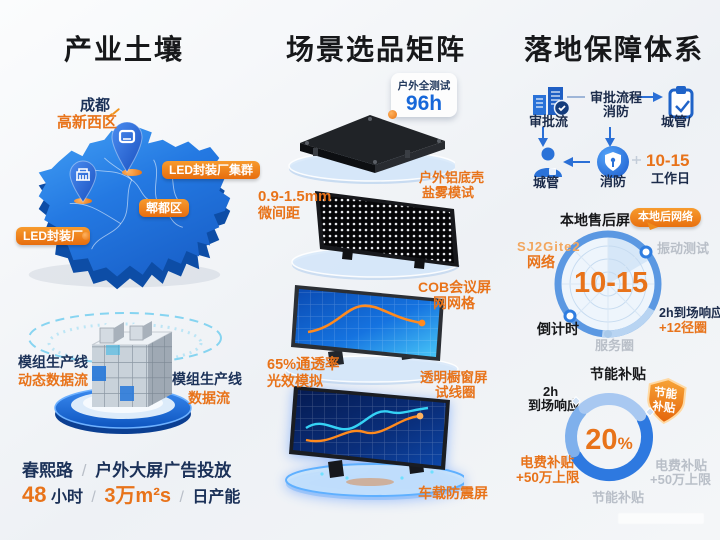 This screenshot has width=720, height=540. Describe the element at coordinates (601, 440) in the screenshot. I see `donut-value: 20` at that location.